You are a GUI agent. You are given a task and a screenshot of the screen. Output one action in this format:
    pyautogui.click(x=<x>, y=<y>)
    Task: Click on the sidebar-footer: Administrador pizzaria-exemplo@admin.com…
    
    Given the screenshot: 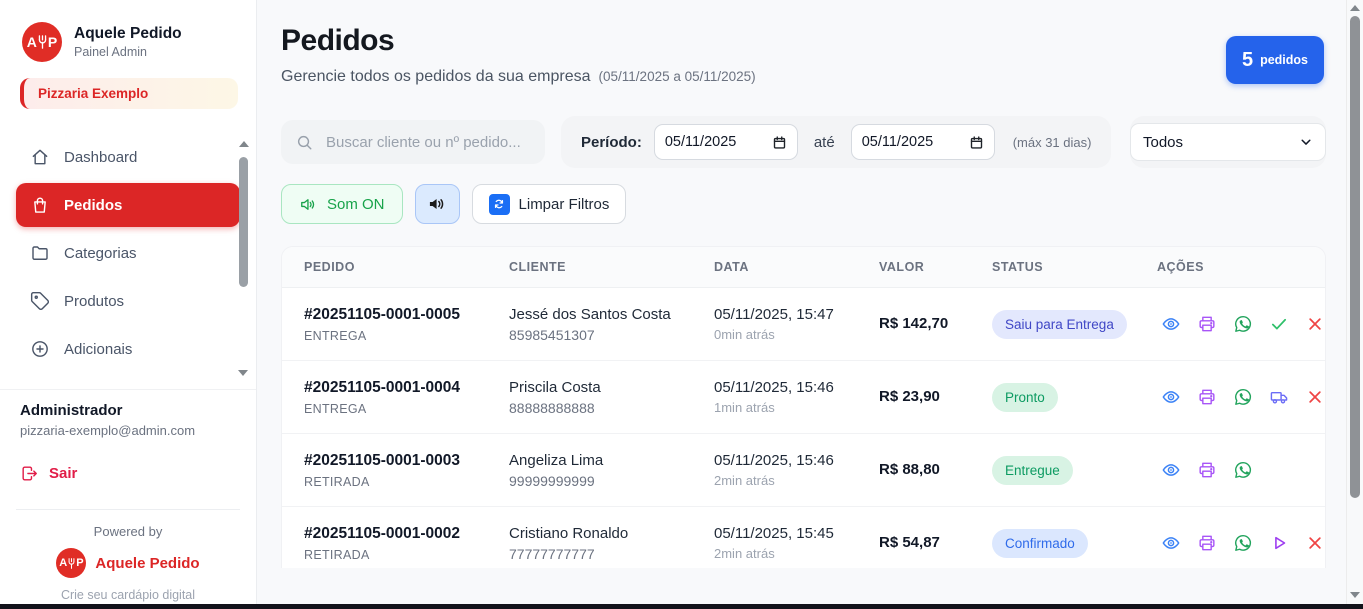 What is the action you would take?
    pyautogui.click(x=128, y=495)
    